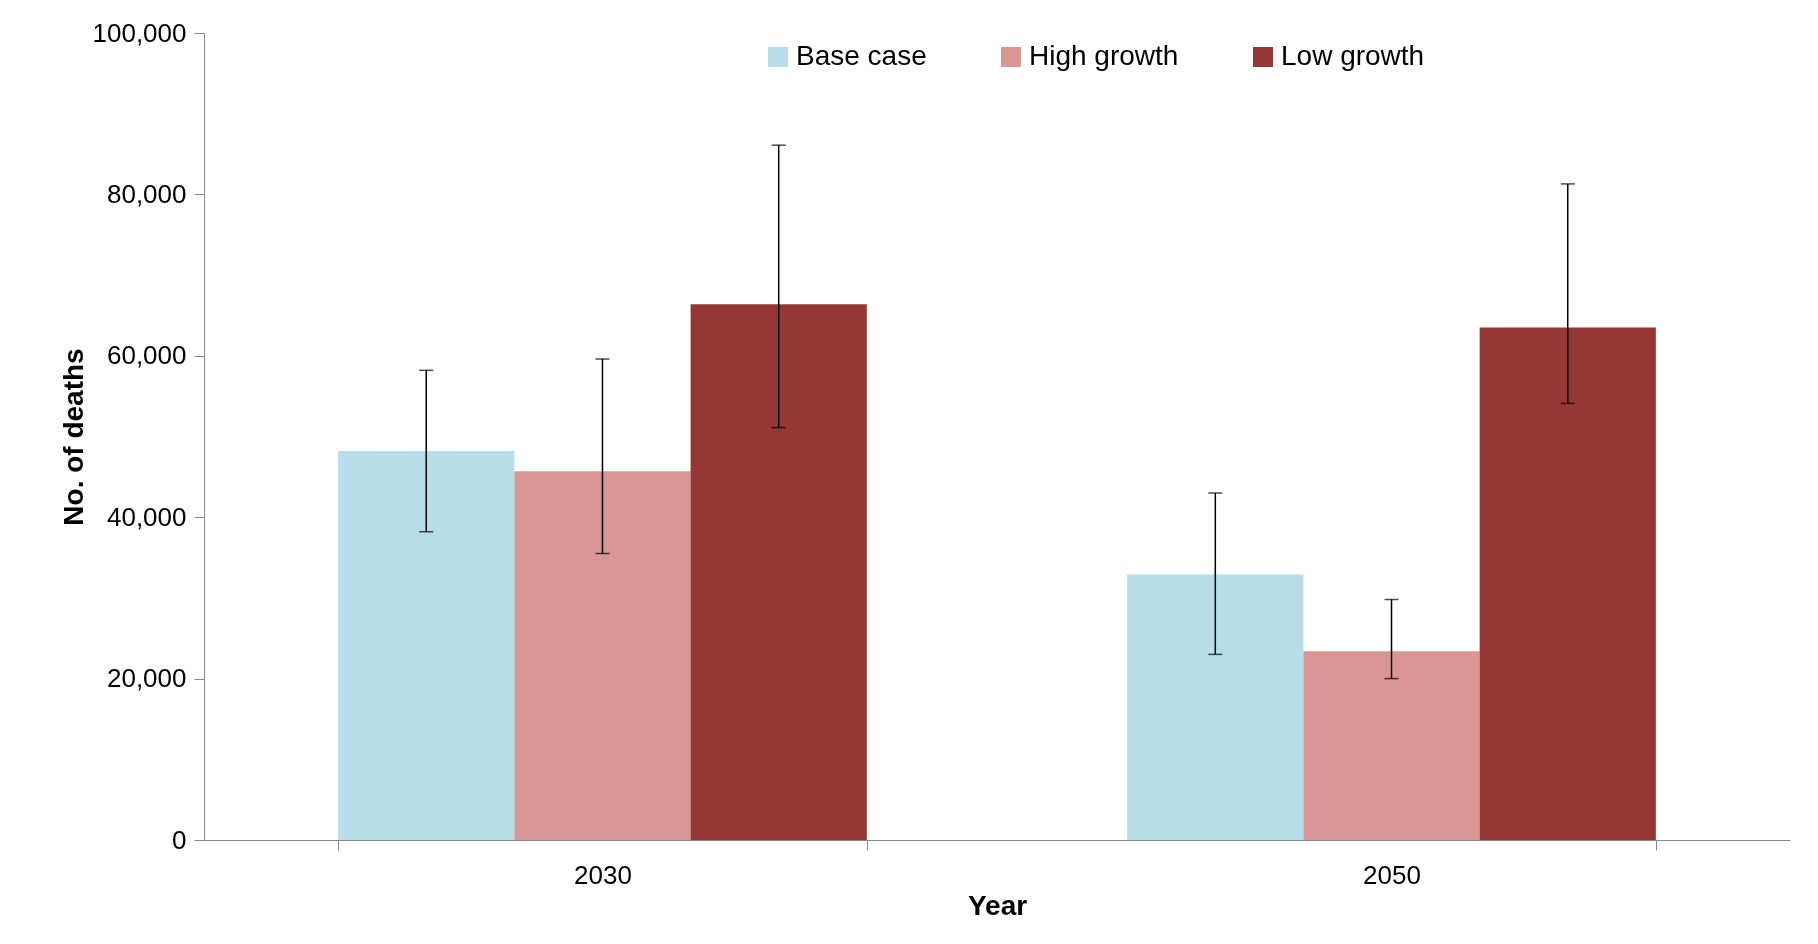 The image size is (1818, 944). What do you see at coordinates (73, 437) in the screenshot?
I see `y-axis-title: No. of deaths` at bounding box center [73, 437].